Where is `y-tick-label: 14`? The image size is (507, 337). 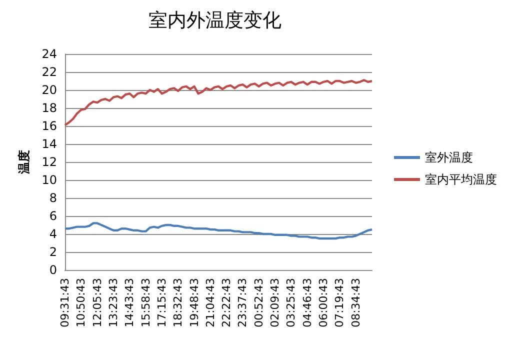
y-tick-label: 14 is located at coordinates (49, 144).